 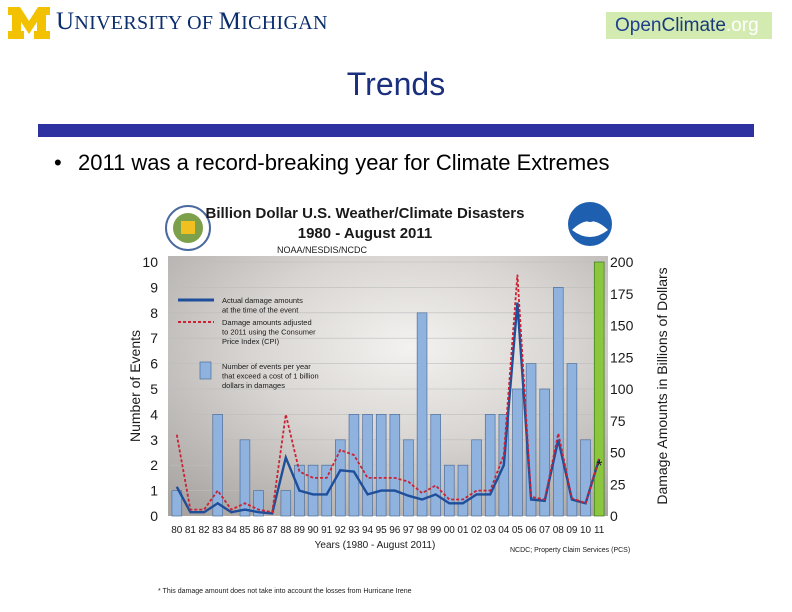 What do you see at coordinates (622, 294) in the screenshot?
I see `y2-tick-label: 175` at bounding box center [622, 294].